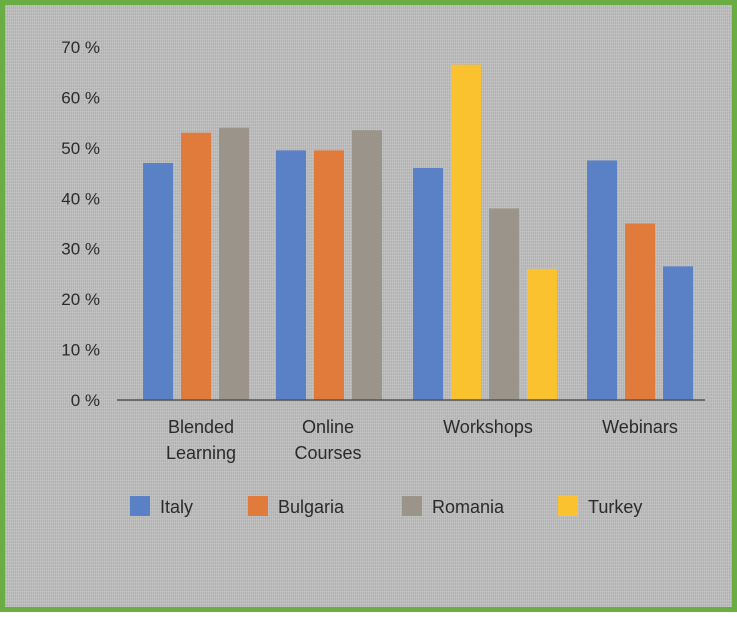 Image resolution: width=737 pixels, height=617 pixels. I want to click on y-tick-label: 50 %, so click(80, 148).